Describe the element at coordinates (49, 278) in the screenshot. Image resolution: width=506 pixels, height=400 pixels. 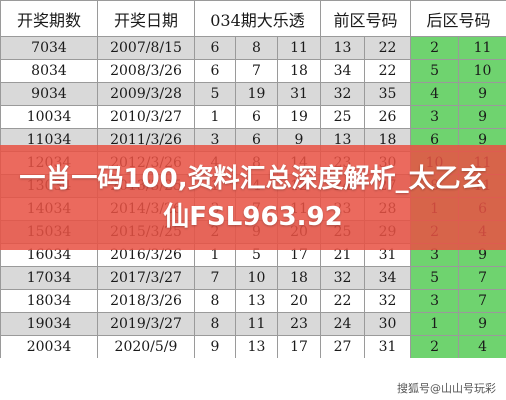
I see `period-cell: 17034` at that location.